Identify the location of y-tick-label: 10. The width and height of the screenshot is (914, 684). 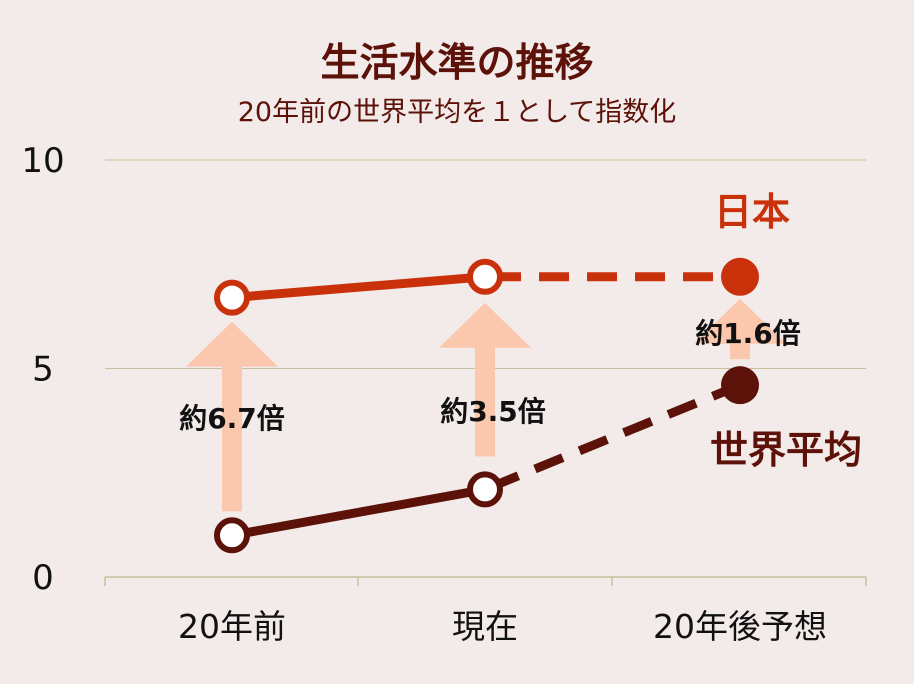
(42, 161).